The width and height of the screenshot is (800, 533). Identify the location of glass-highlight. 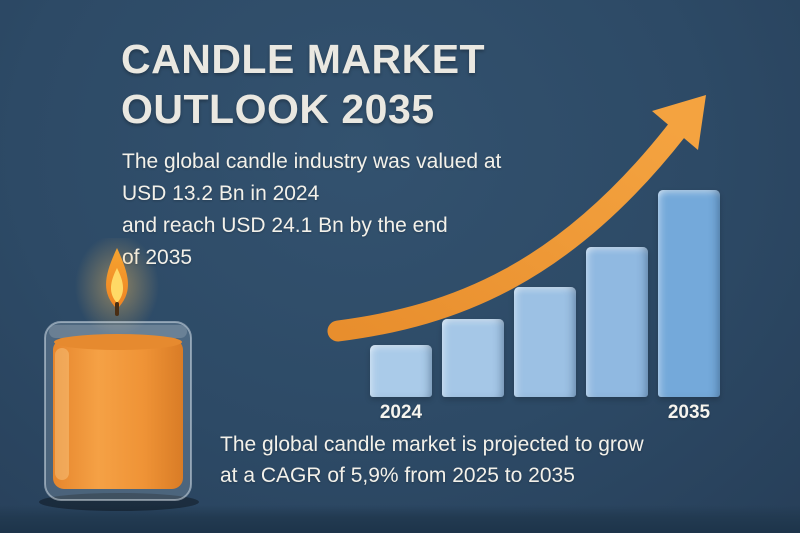
(62, 414).